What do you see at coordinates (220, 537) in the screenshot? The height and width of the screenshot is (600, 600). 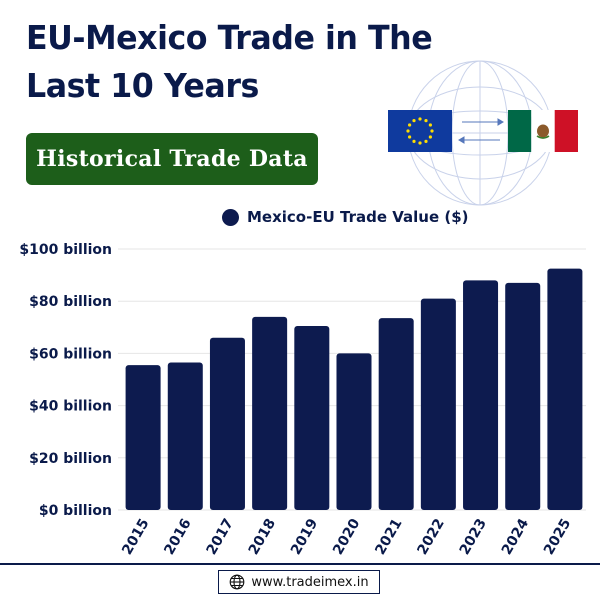 I see `x-tick-label: 2017` at bounding box center [220, 537].